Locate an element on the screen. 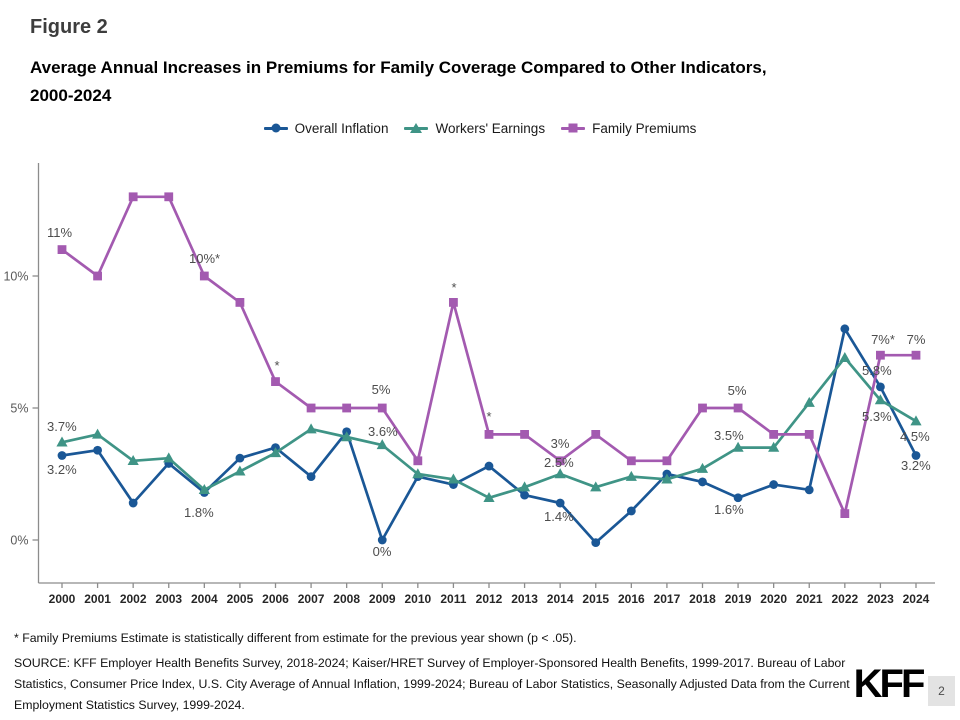 The image size is (960, 720). legend-marker-square-icon is located at coordinates (573, 128).